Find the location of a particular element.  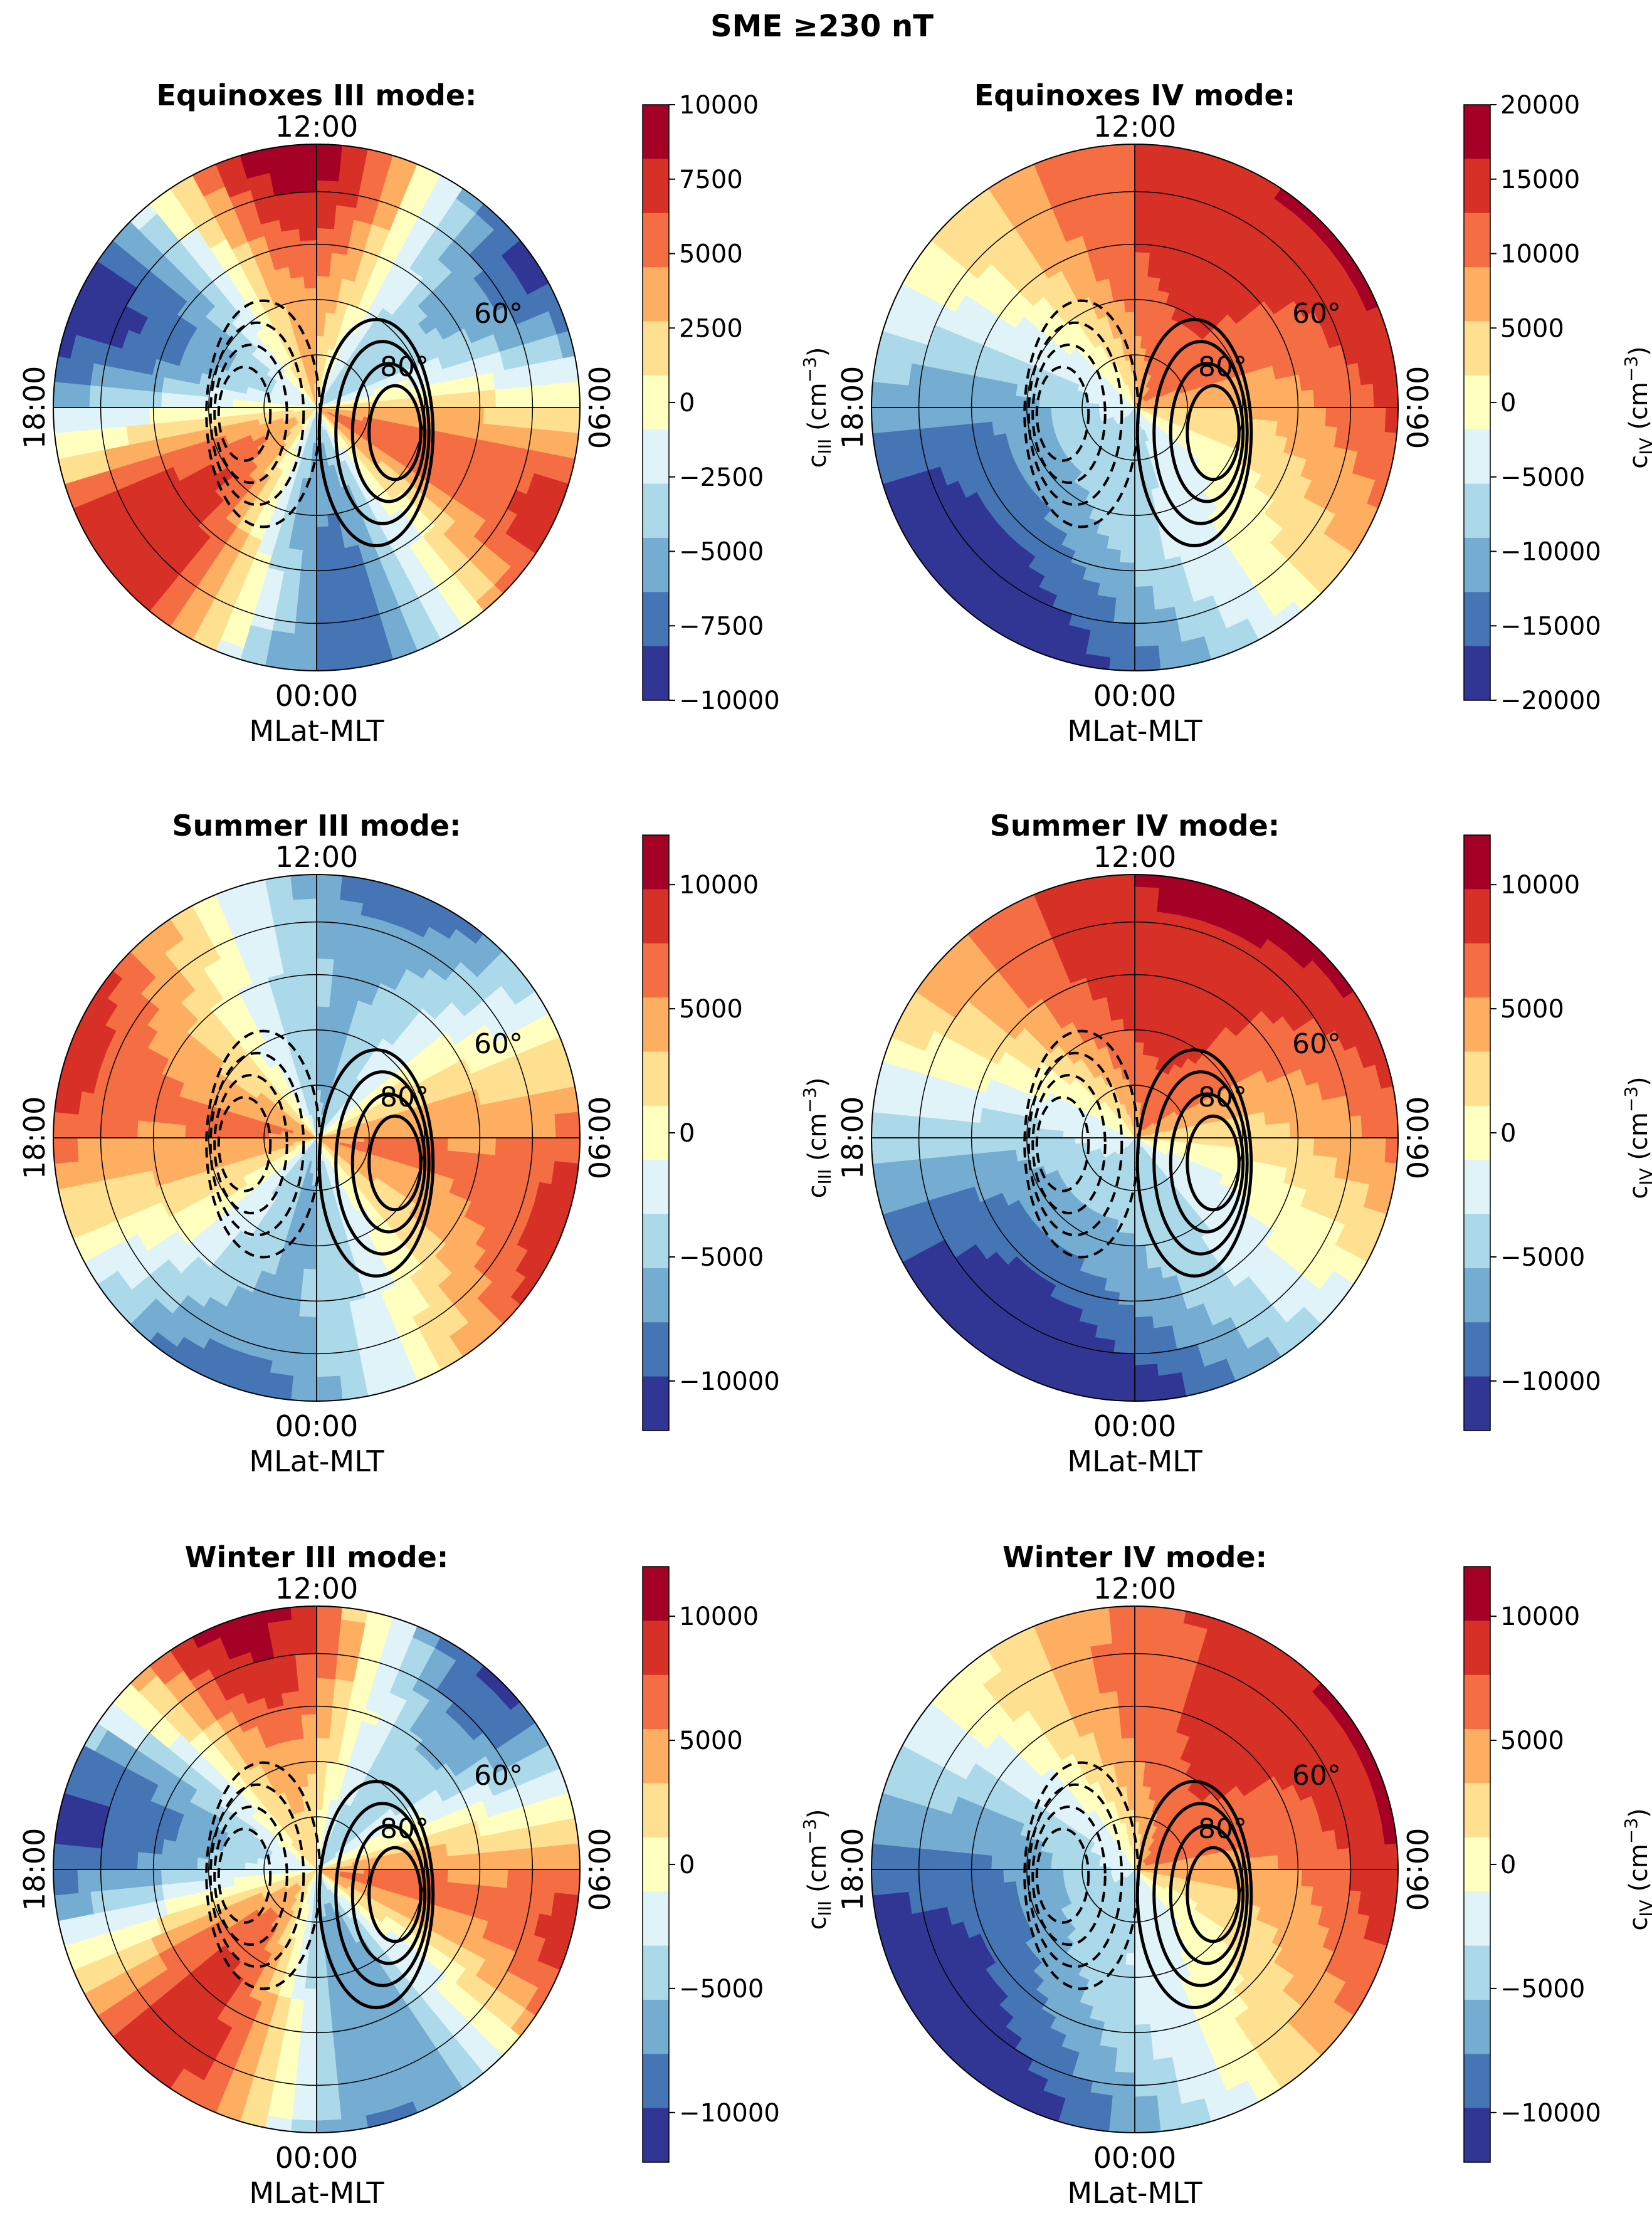

contour-solid is located at coordinates (382, 1163).